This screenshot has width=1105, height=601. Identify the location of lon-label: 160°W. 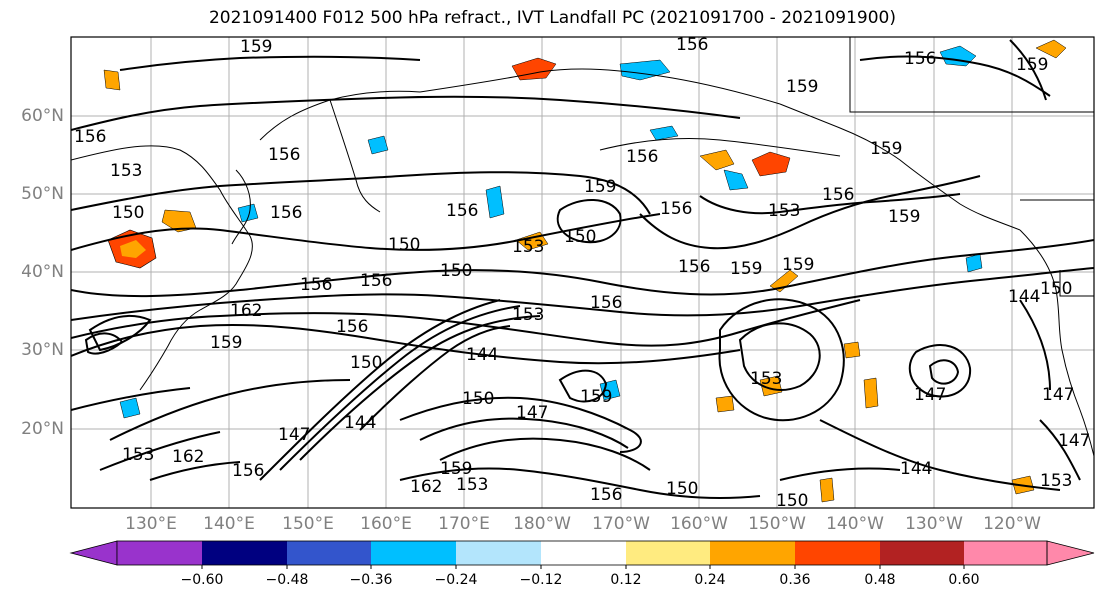
(699, 524).